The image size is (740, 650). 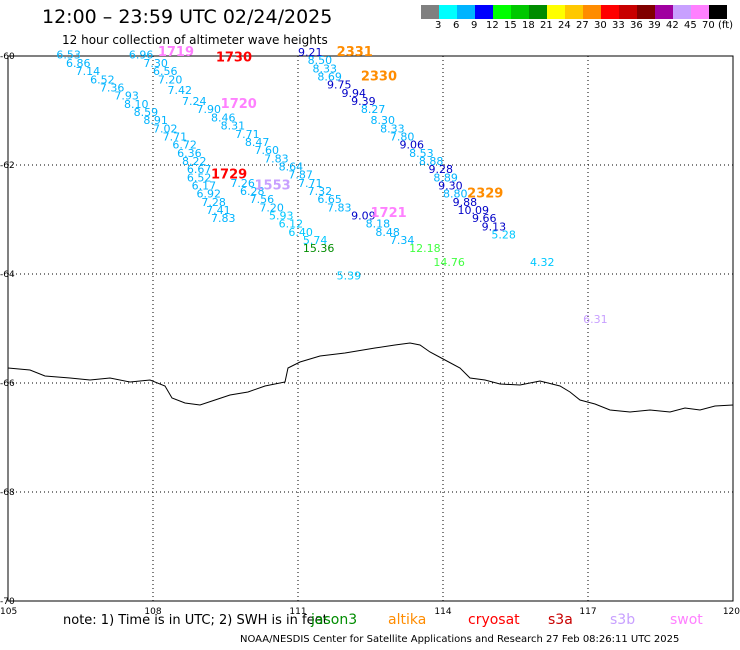 What do you see at coordinates (297, 612) in the screenshot?
I see `longitude-tick-label: 111` at bounding box center [297, 612].